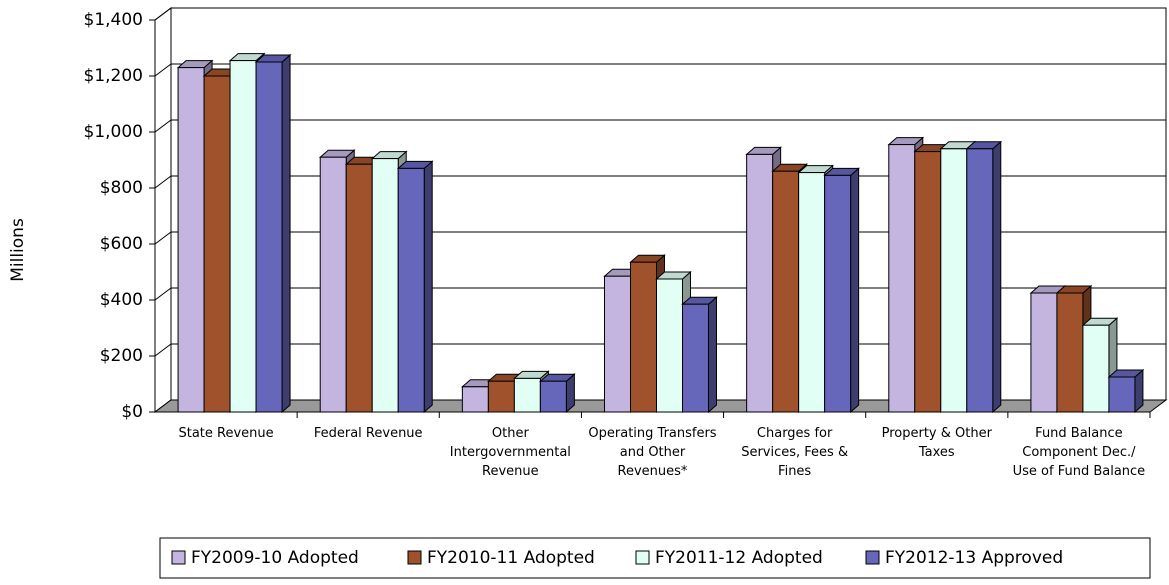  Describe the element at coordinates (121, 188) in the screenshot. I see `y-tick-label: $800` at that location.